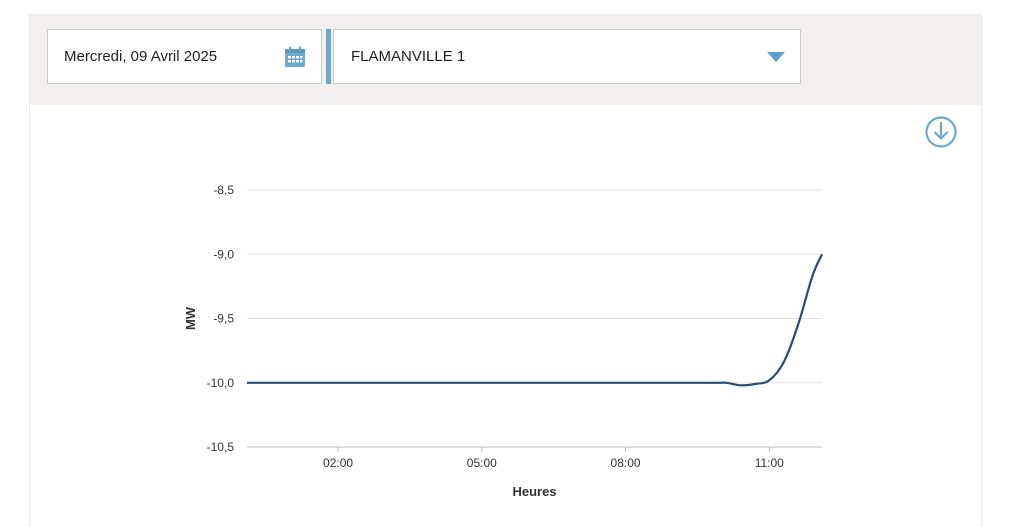  I want to click on date-value: Mercredi, 09 Avril 2025, so click(141, 56).